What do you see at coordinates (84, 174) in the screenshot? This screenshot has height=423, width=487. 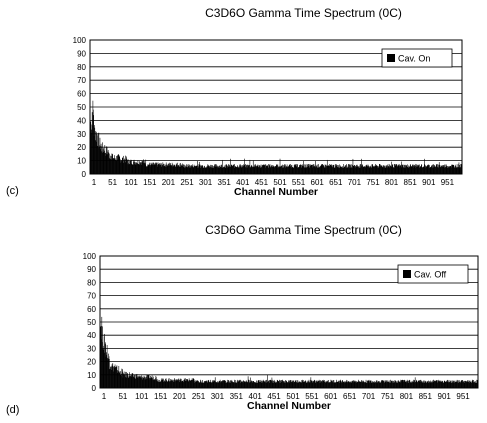 I see `y-tick-label: 0` at bounding box center [84, 174].